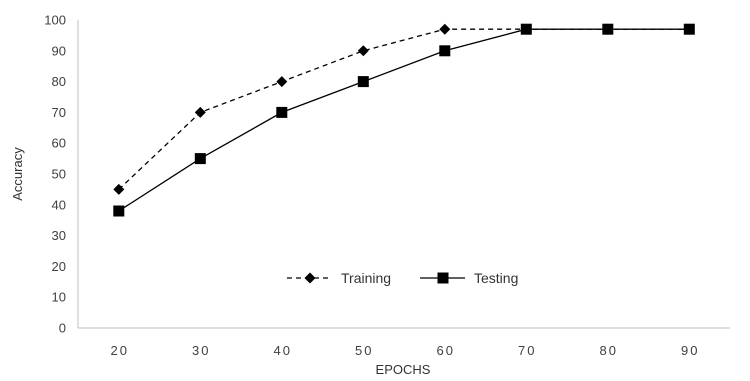 Image resolution: width=750 pixels, height=381 pixels. Describe the element at coordinates (59, 81) in the screenshot. I see `y-tick-label: 80` at that location.